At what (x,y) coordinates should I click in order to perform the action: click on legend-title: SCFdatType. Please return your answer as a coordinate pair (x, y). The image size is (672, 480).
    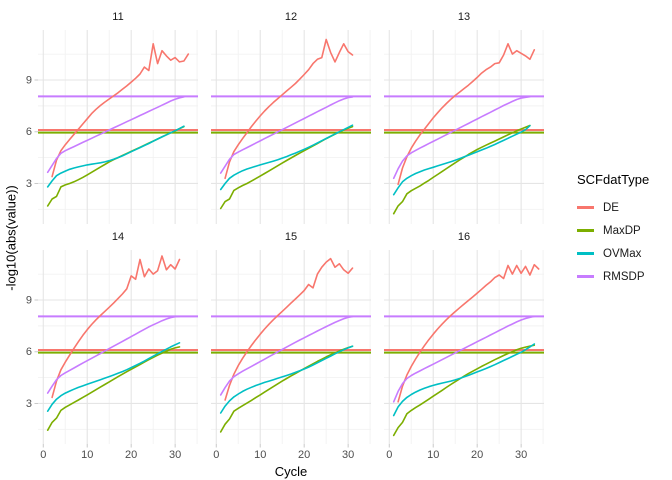
    Looking at the image, I should click on (613, 179).